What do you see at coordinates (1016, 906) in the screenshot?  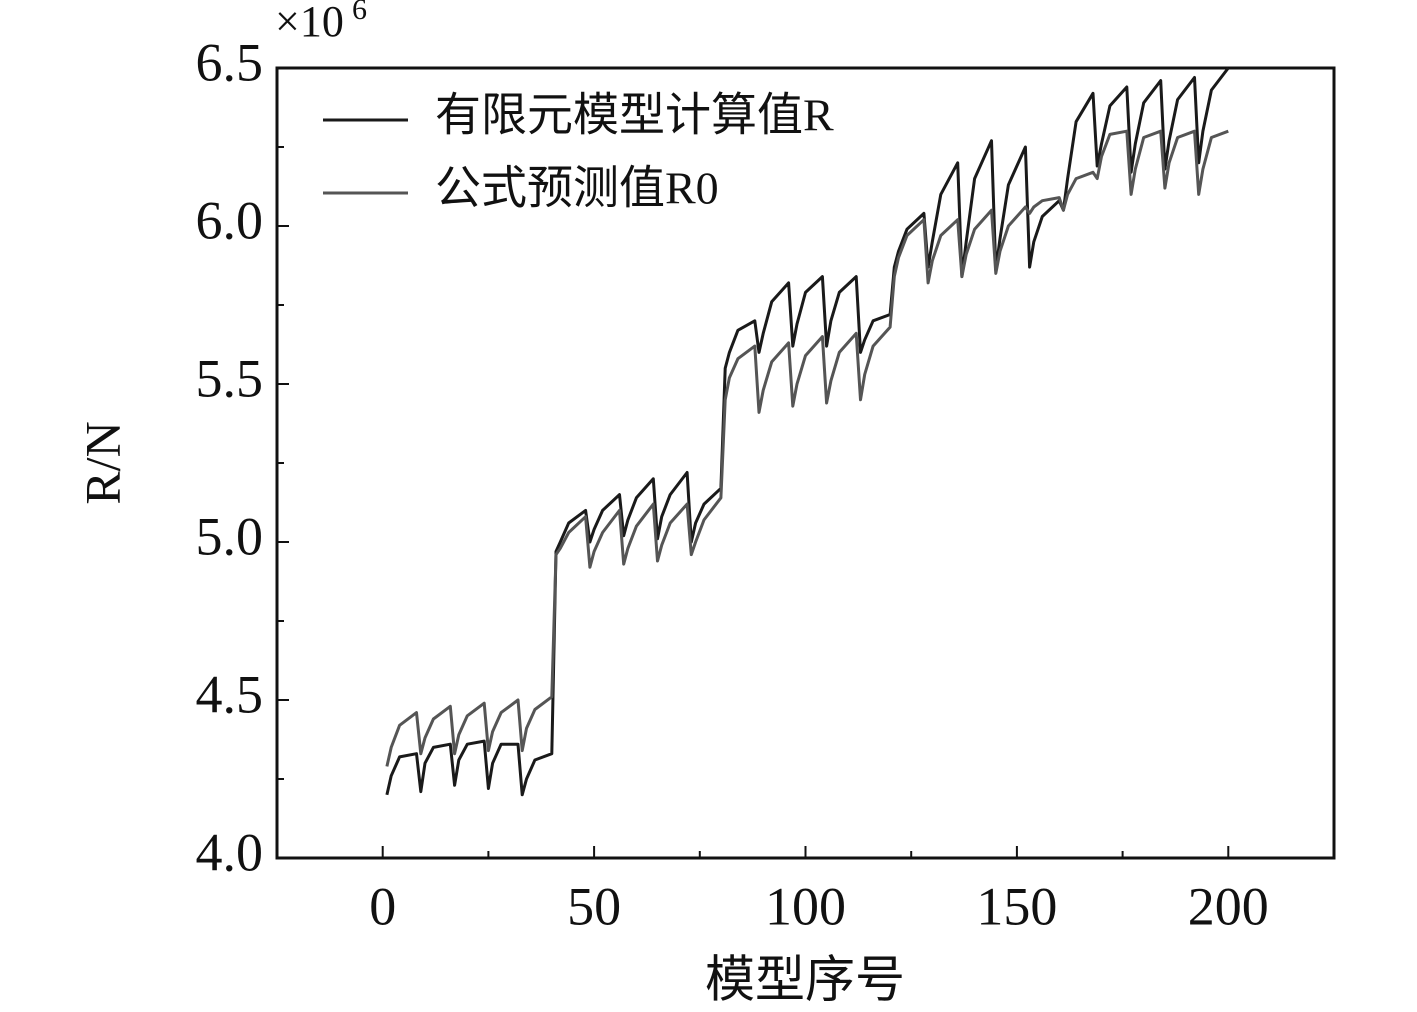 I see `x-tick-label: 150` at bounding box center [1016, 906].